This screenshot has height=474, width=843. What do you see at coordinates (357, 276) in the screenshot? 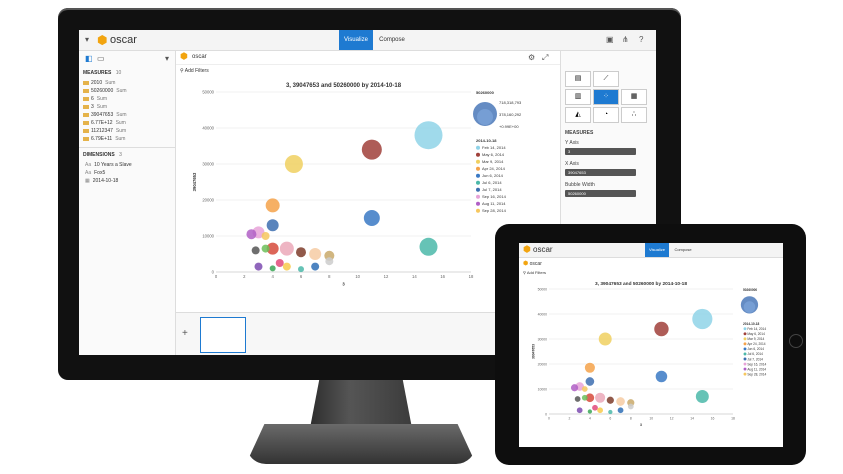
I see `x-tick-label: 10` at bounding box center [357, 276].